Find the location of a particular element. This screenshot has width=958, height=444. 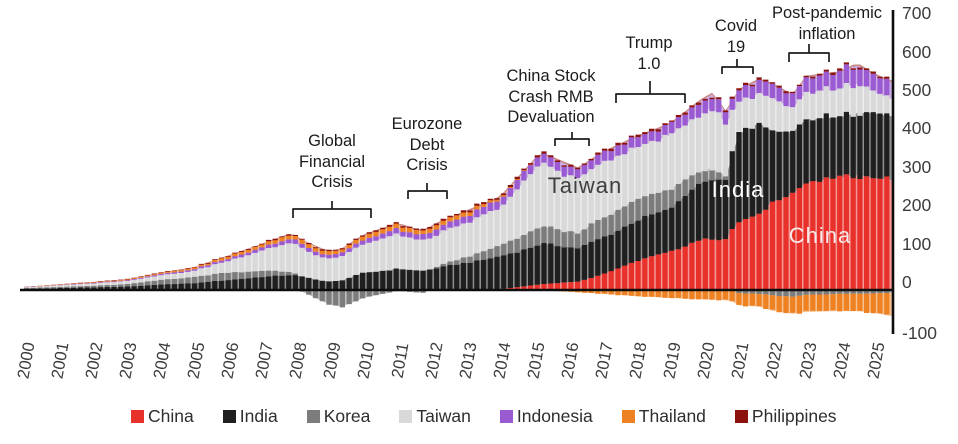

region-label-taiwan: Taiwan is located at coordinates (585, 185).